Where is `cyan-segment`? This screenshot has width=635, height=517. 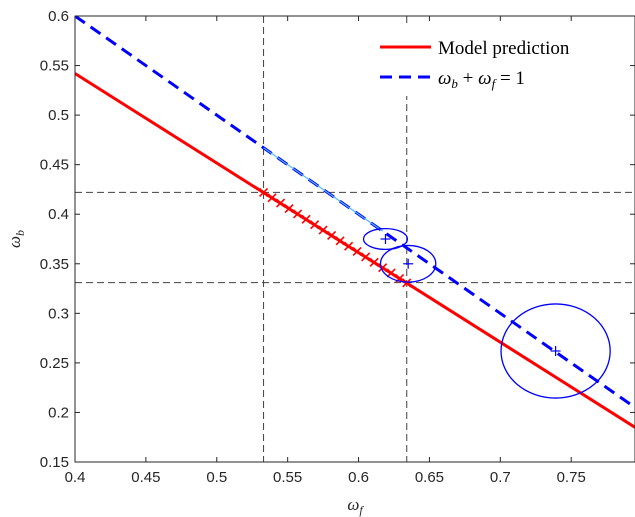 cyan-segment is located at coordinates (323, 189).